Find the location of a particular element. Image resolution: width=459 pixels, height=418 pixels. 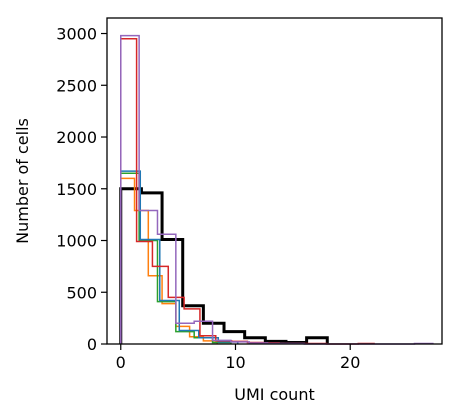

y-tick-label: 500 is located at coordinates (81, 292).